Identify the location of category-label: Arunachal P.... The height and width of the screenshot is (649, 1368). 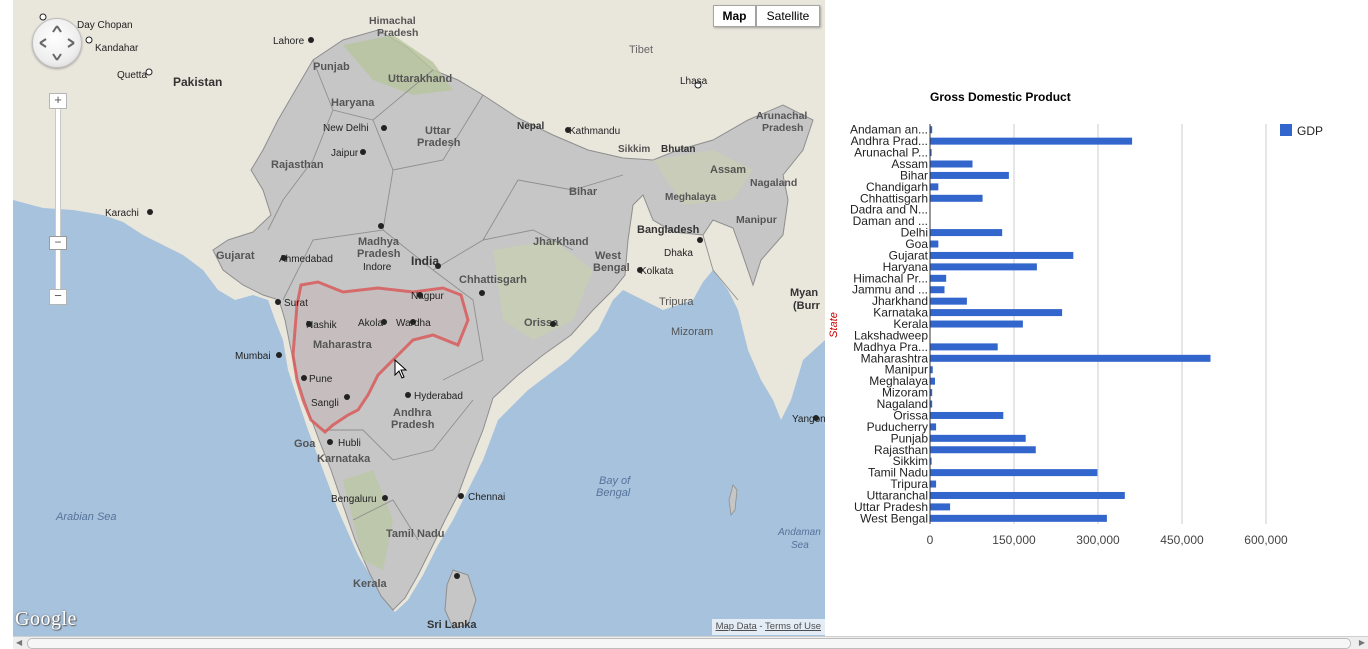
(891, 153).